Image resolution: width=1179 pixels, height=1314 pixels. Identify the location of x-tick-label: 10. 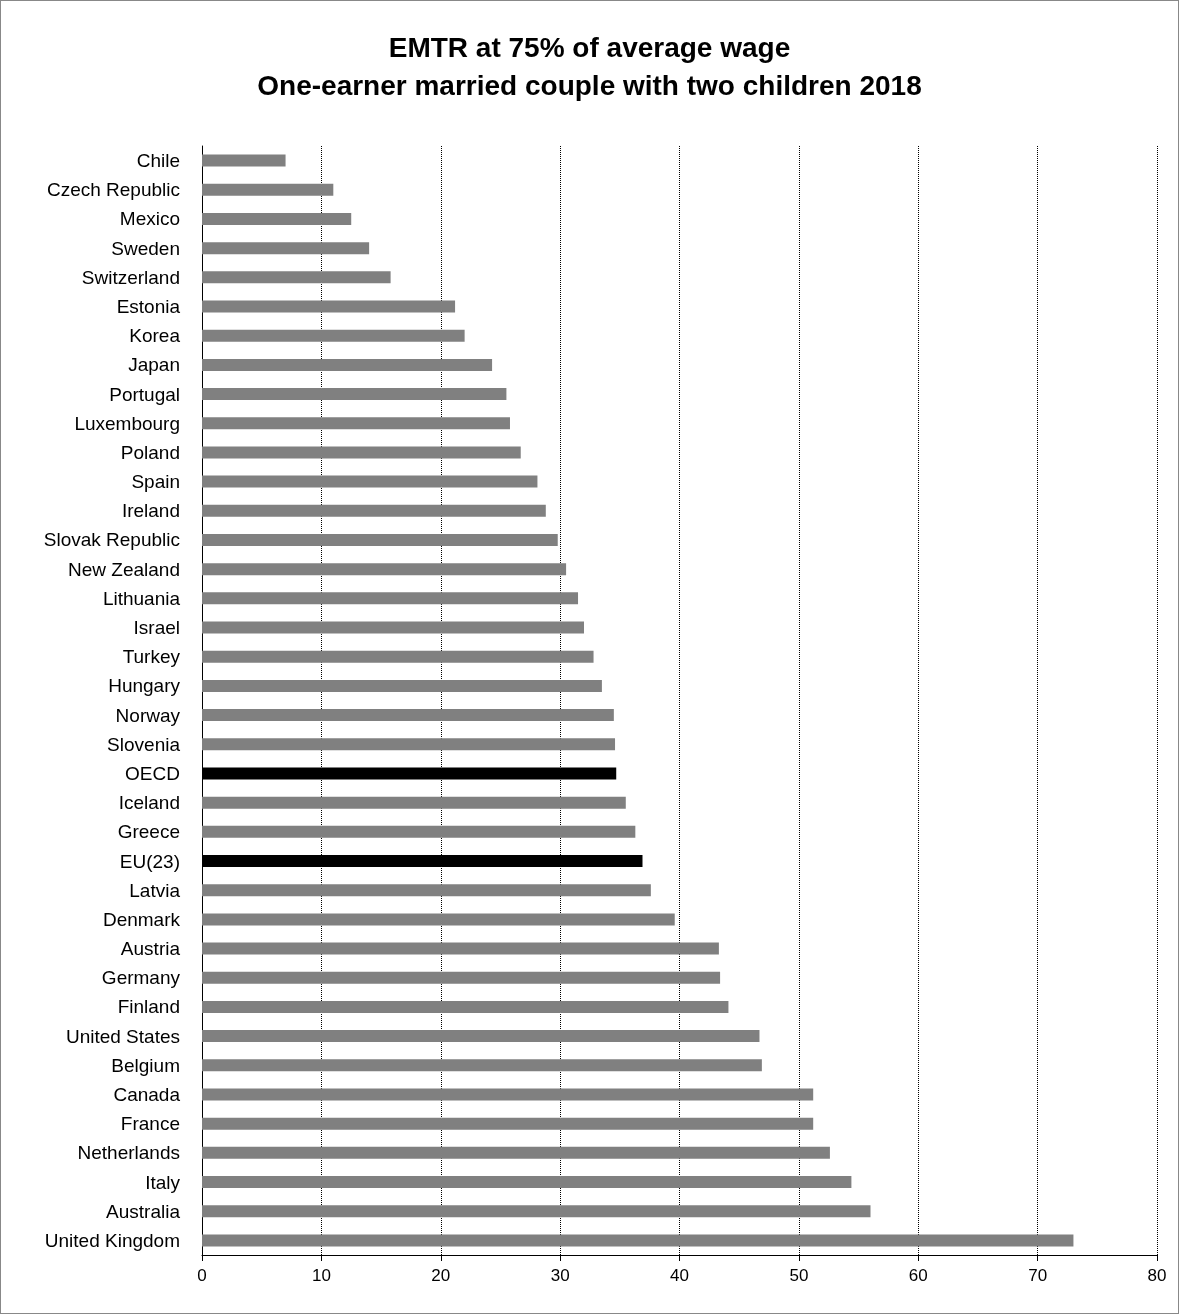
(321, 1275).